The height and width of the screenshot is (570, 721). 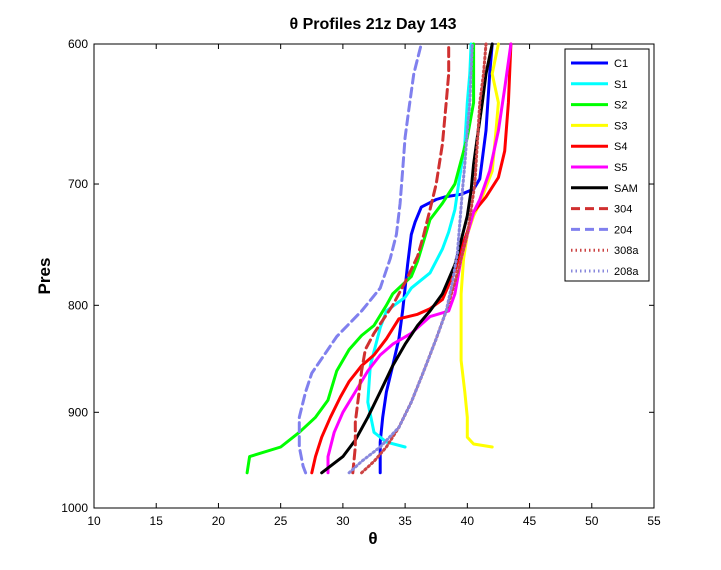 What do you see at coordinates (620, 126) in the screenshot?
I see `legend-label-s3: S3` at bounding box center [620, 126].